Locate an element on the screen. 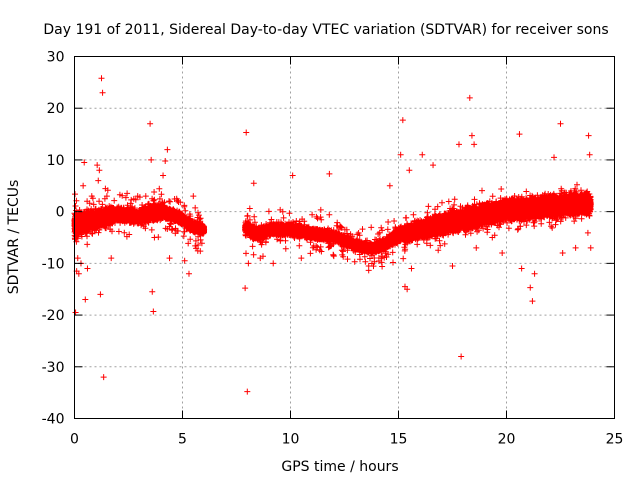 The height and width of the screenshot is (480, 640). y-tick-label: -20 is located at coordinates (53, 316).